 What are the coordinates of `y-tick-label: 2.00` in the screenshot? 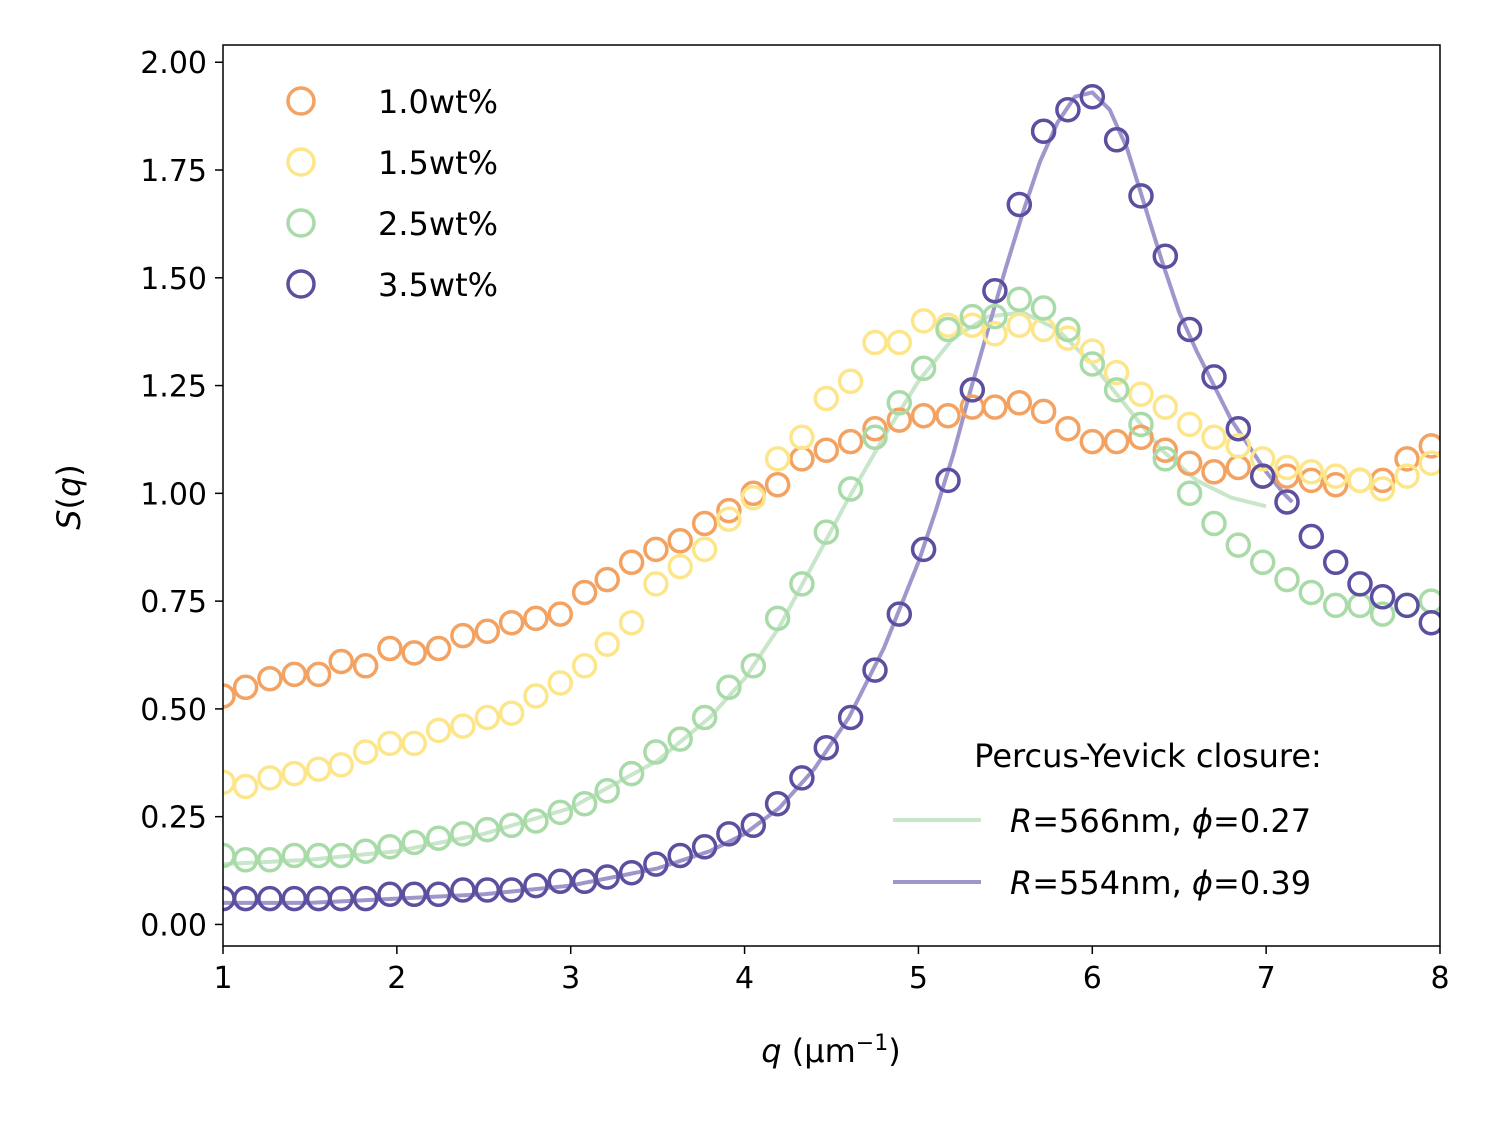 It's located at (173, 63).